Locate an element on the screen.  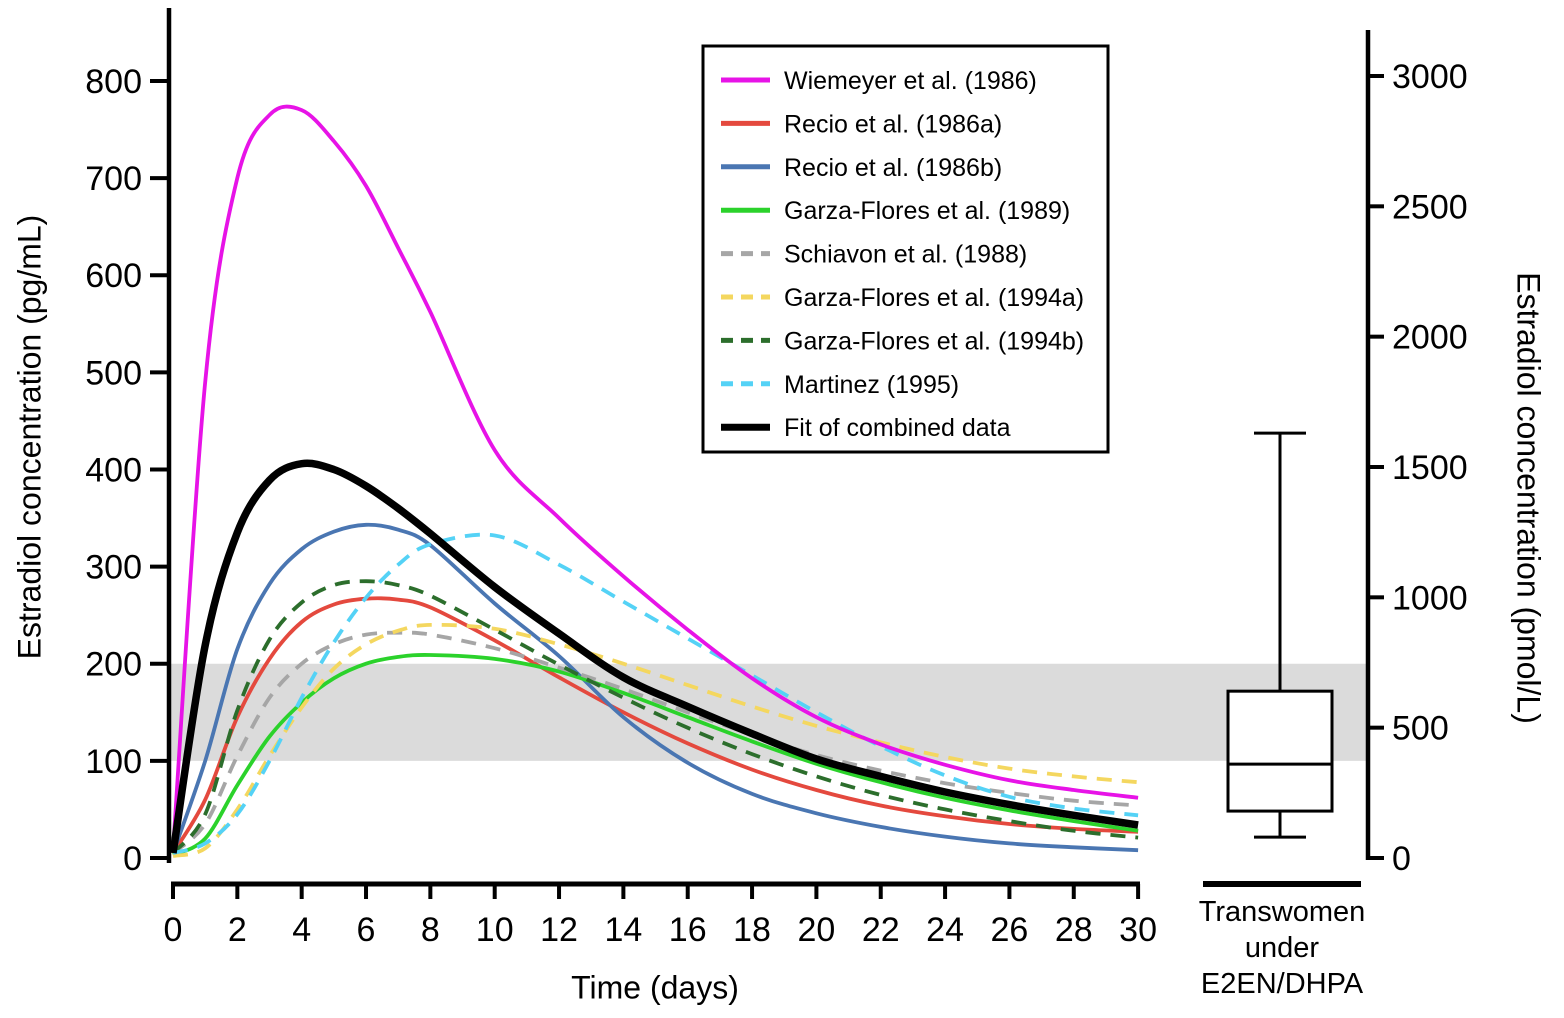
legend-item: Garza-Flores et al. (1994a) is located at coordinates (902, 298).